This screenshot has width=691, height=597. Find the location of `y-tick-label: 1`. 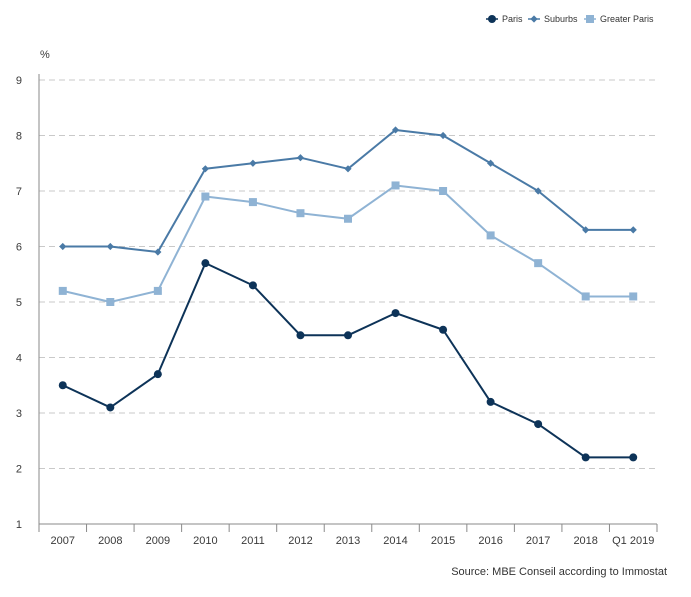

y-tick-label: 1 is located at coordinates (19, 525).